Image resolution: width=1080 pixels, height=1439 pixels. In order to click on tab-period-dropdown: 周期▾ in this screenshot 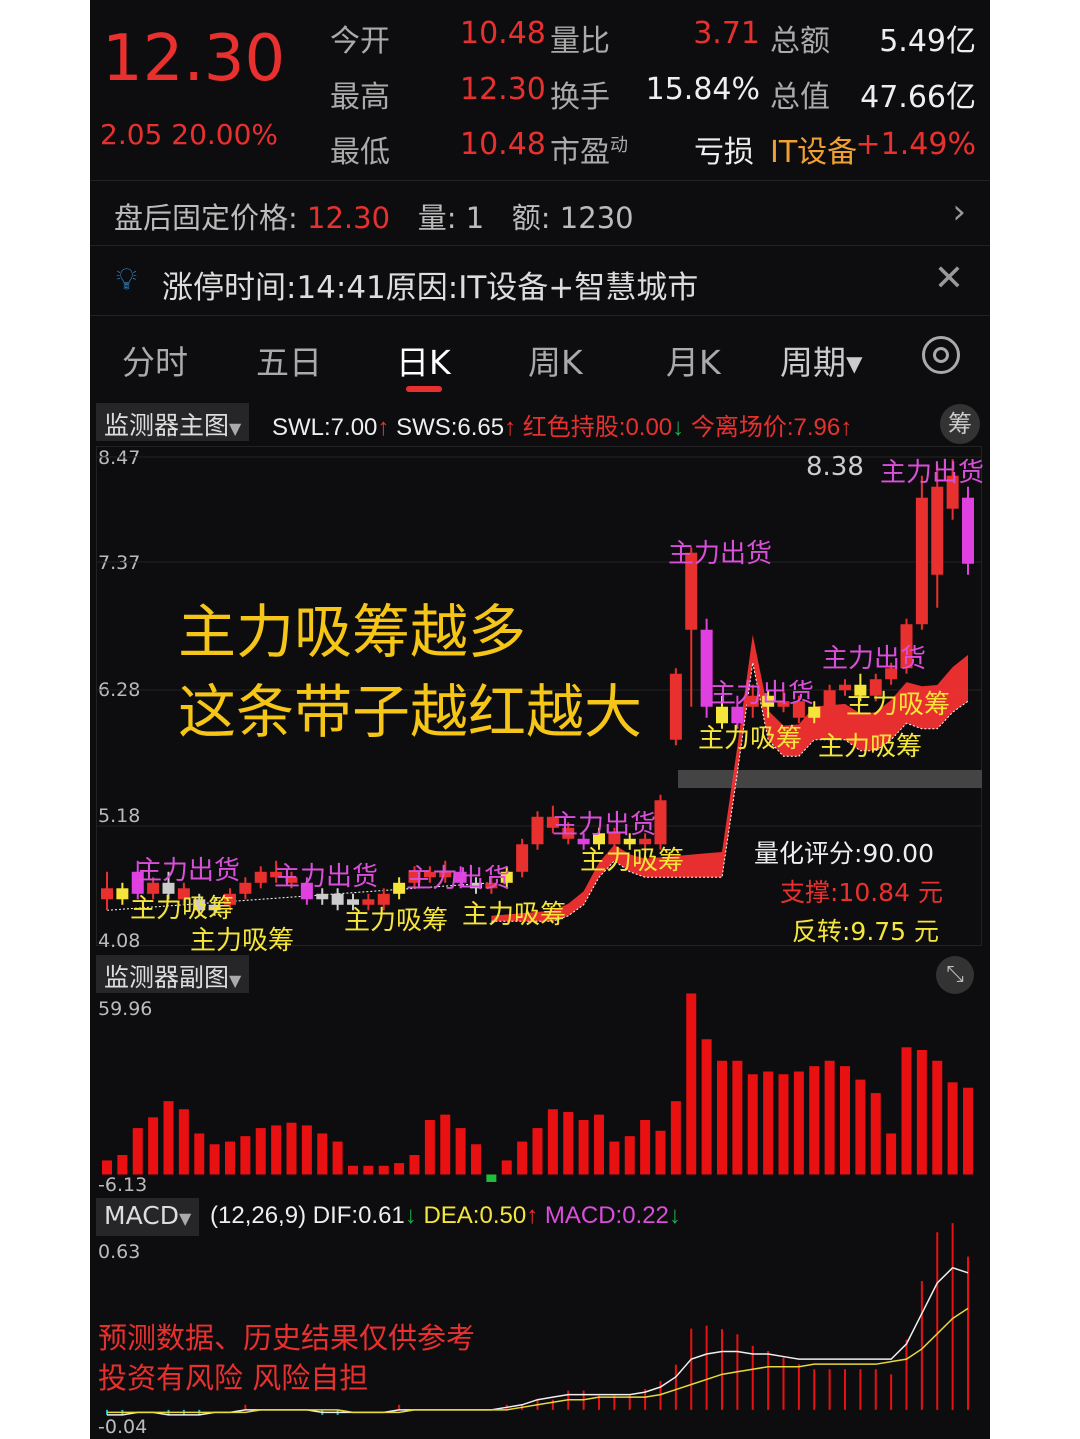, I will do `click(821, 362)`.